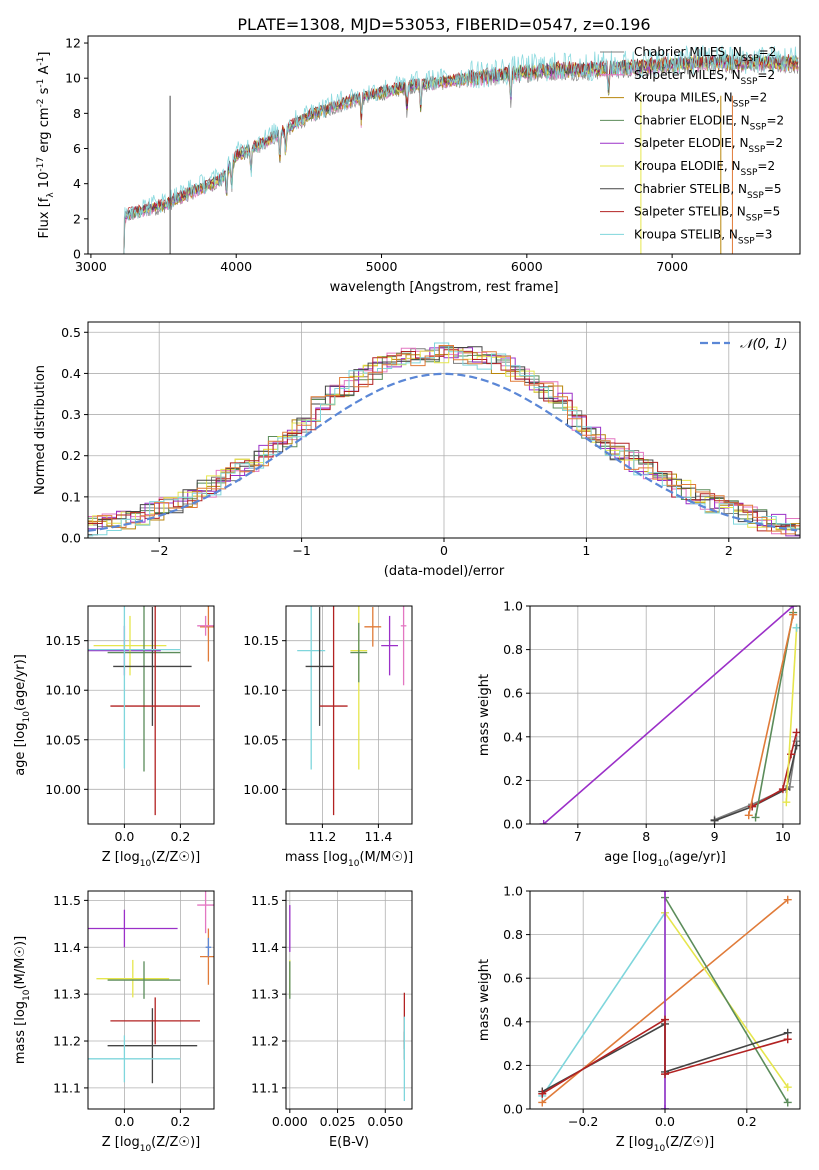  Describe the element at coordinates (513, 693) in the screenshot. I see `y-tick-label: 0.6` at that location.